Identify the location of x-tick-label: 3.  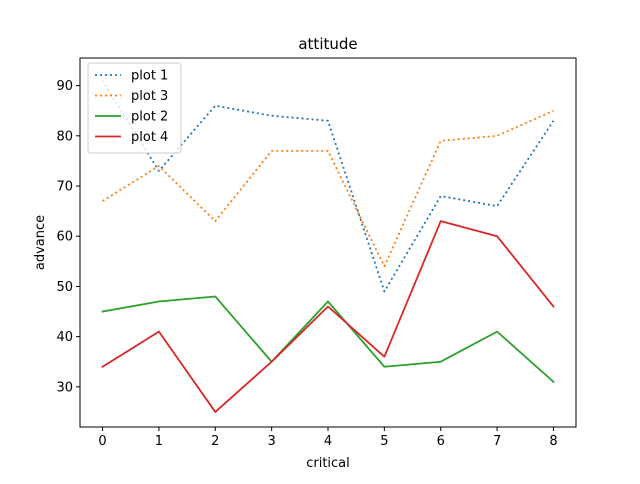
(271, 441).